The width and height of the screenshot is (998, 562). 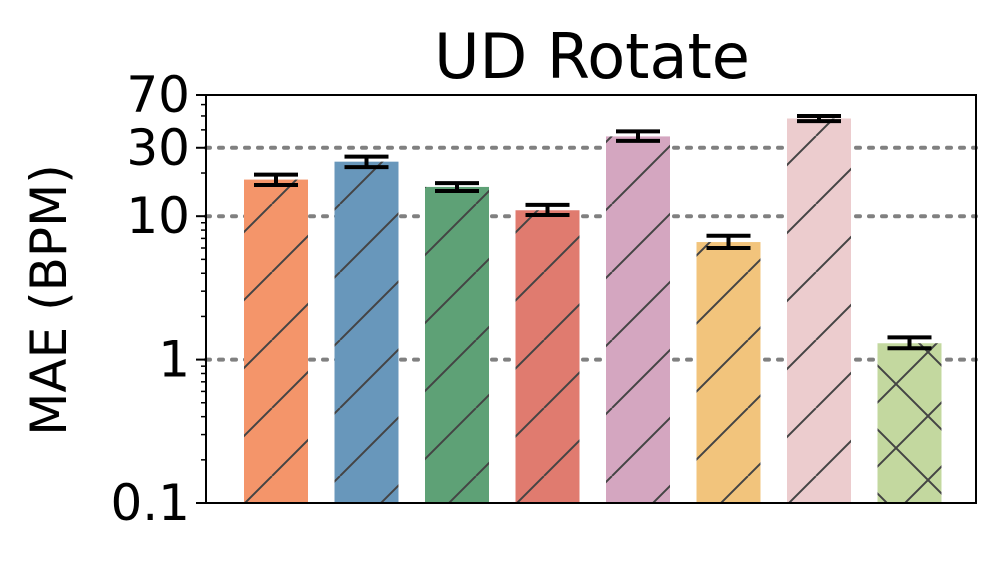 What do you see at coordinates (158, 148) in the screenshot?
I see `y-tick-label: 30` at bounding box center [158, 148].